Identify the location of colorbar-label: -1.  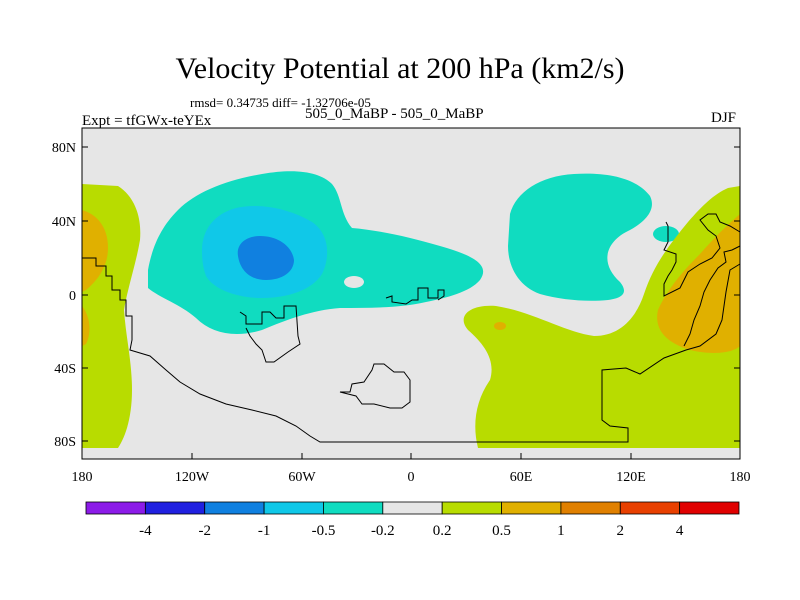
(264, 531).